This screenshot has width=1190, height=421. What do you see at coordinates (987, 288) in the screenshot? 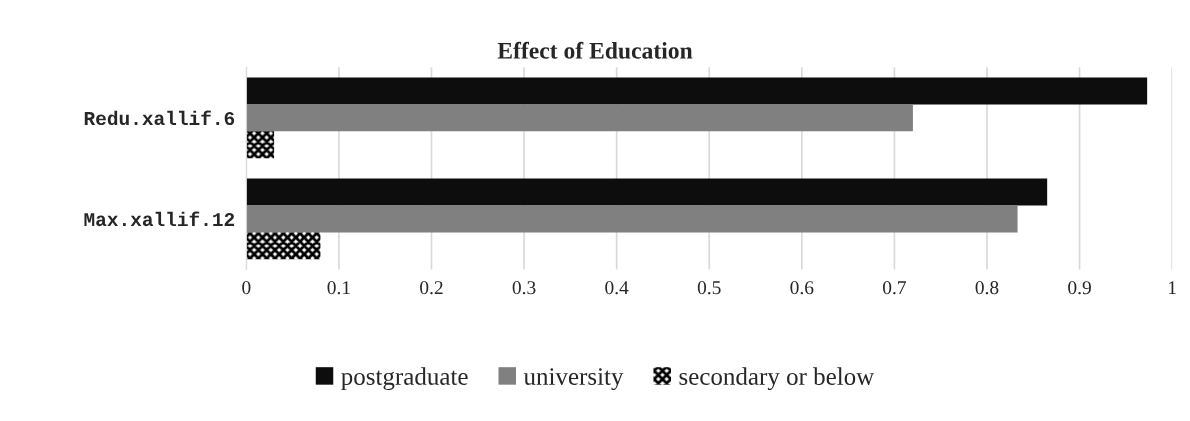
I see `x-tick-label: 0.8` at bounding box center [987, 288].